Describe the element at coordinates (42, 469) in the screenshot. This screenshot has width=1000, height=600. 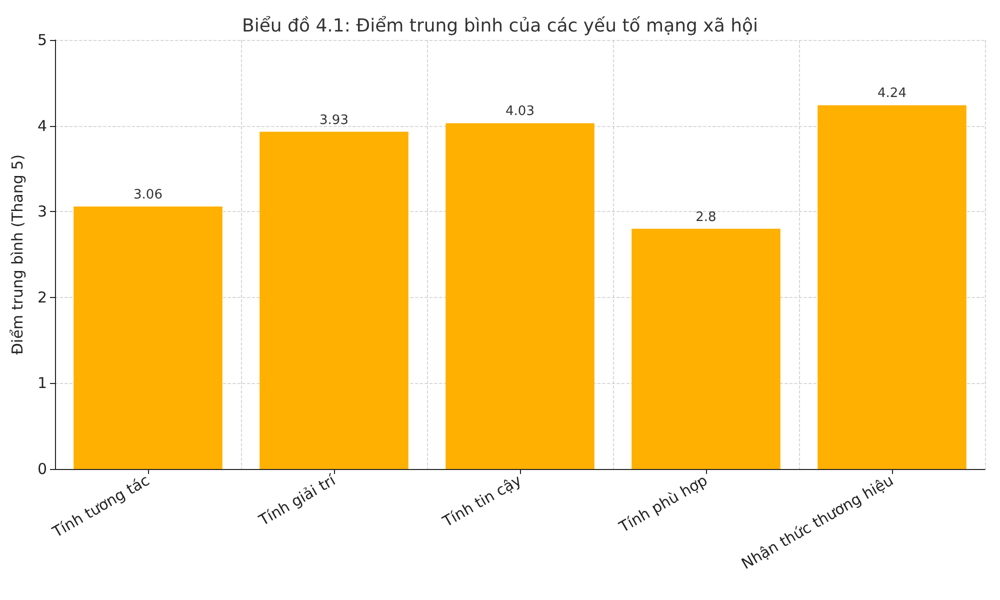
I see `y-tick-label: 0` at that location.